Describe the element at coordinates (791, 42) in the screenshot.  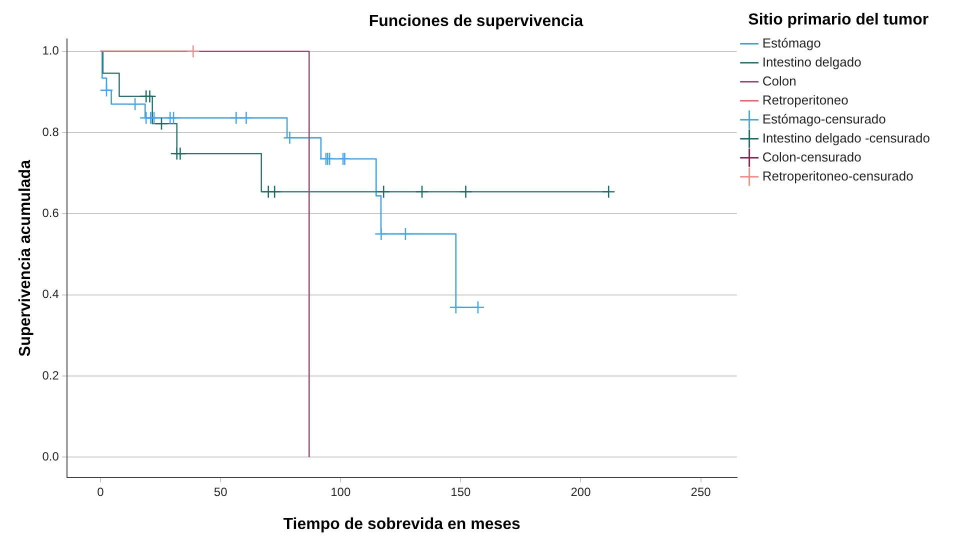
I see `legend-label: Estómago` at that location.